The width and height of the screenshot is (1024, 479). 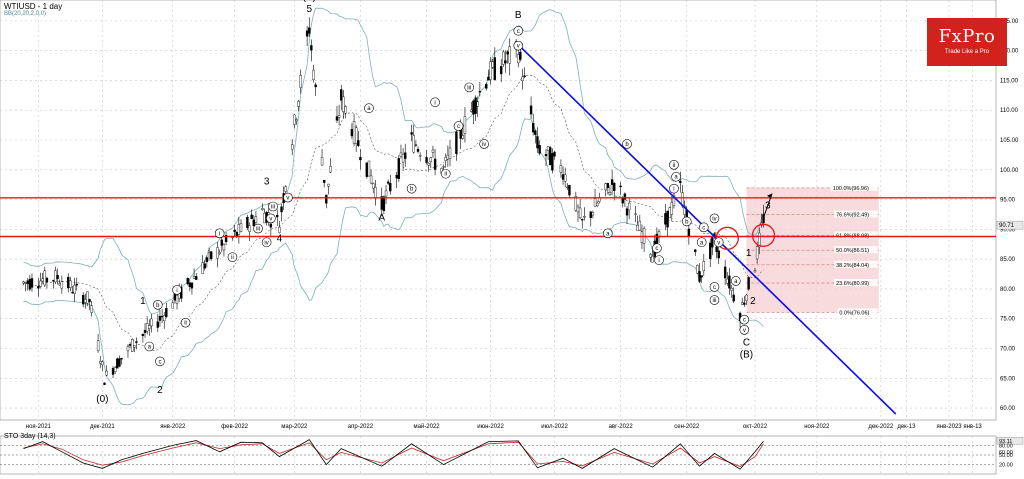 I want to click on wave-label-circled: iii, so click(x=258, y=230).